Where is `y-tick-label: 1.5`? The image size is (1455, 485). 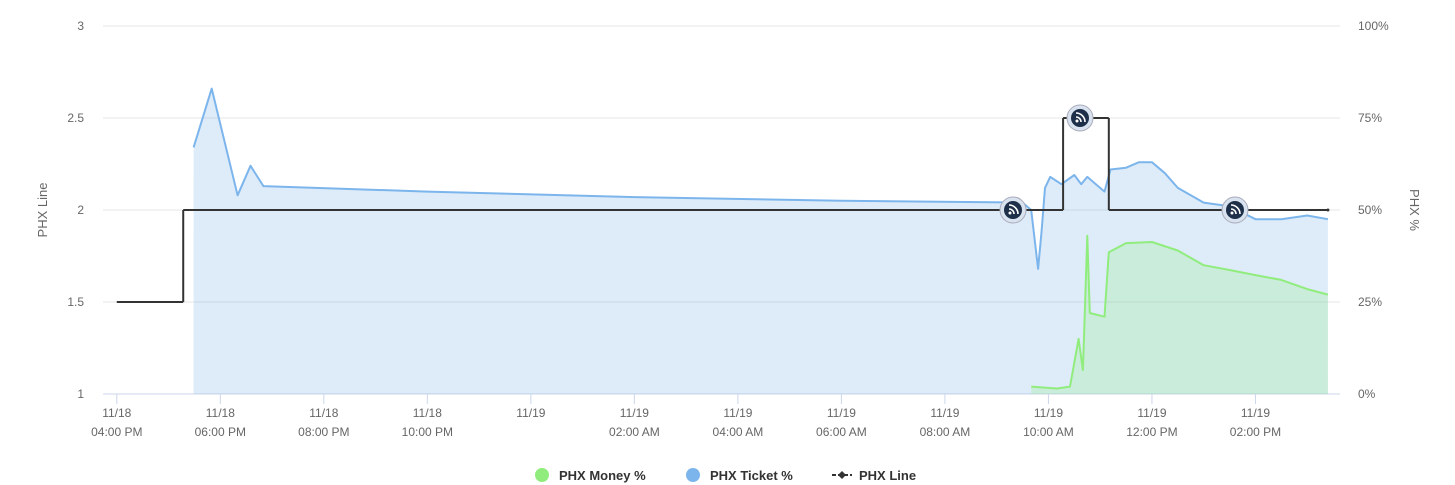 y-tick-label: 1.5 is located at coordinates (75, 302).